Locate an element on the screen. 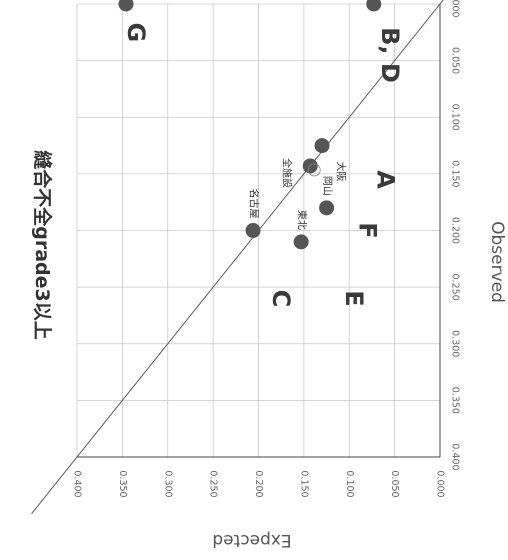 The width and height of the screenshot is (508, 560). chart-title: 縫合不全grade3以上 is located at coordinates (42, 245).